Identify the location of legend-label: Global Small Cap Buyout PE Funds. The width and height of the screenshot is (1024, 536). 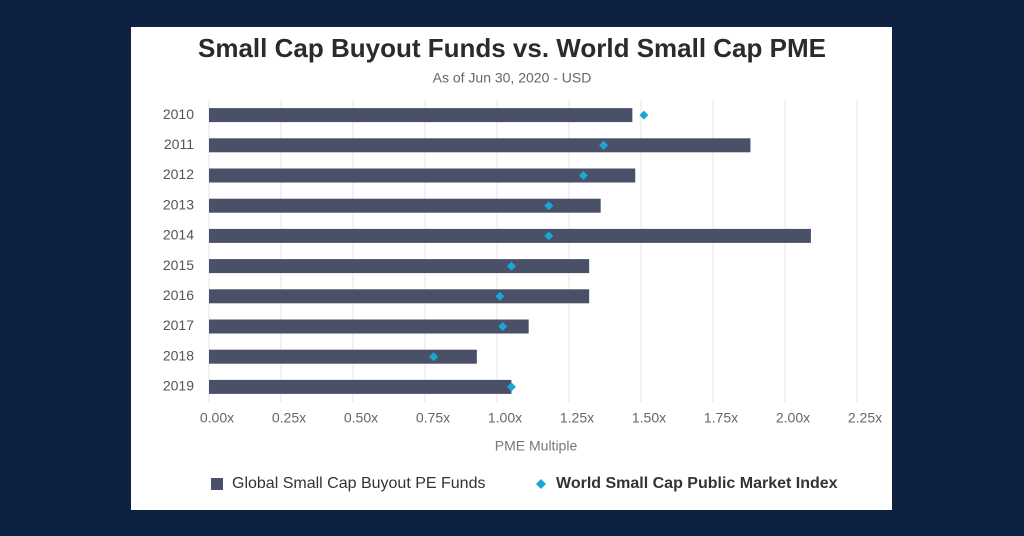
(358, 483).